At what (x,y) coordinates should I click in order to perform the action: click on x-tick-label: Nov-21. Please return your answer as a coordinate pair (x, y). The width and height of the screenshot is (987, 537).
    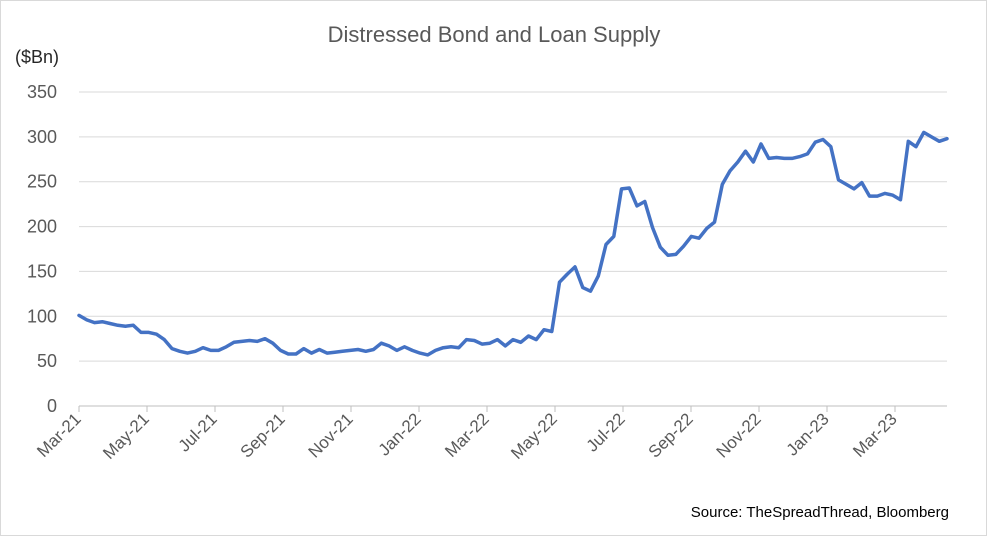
    Looking at the image, I should click on (331, 435).